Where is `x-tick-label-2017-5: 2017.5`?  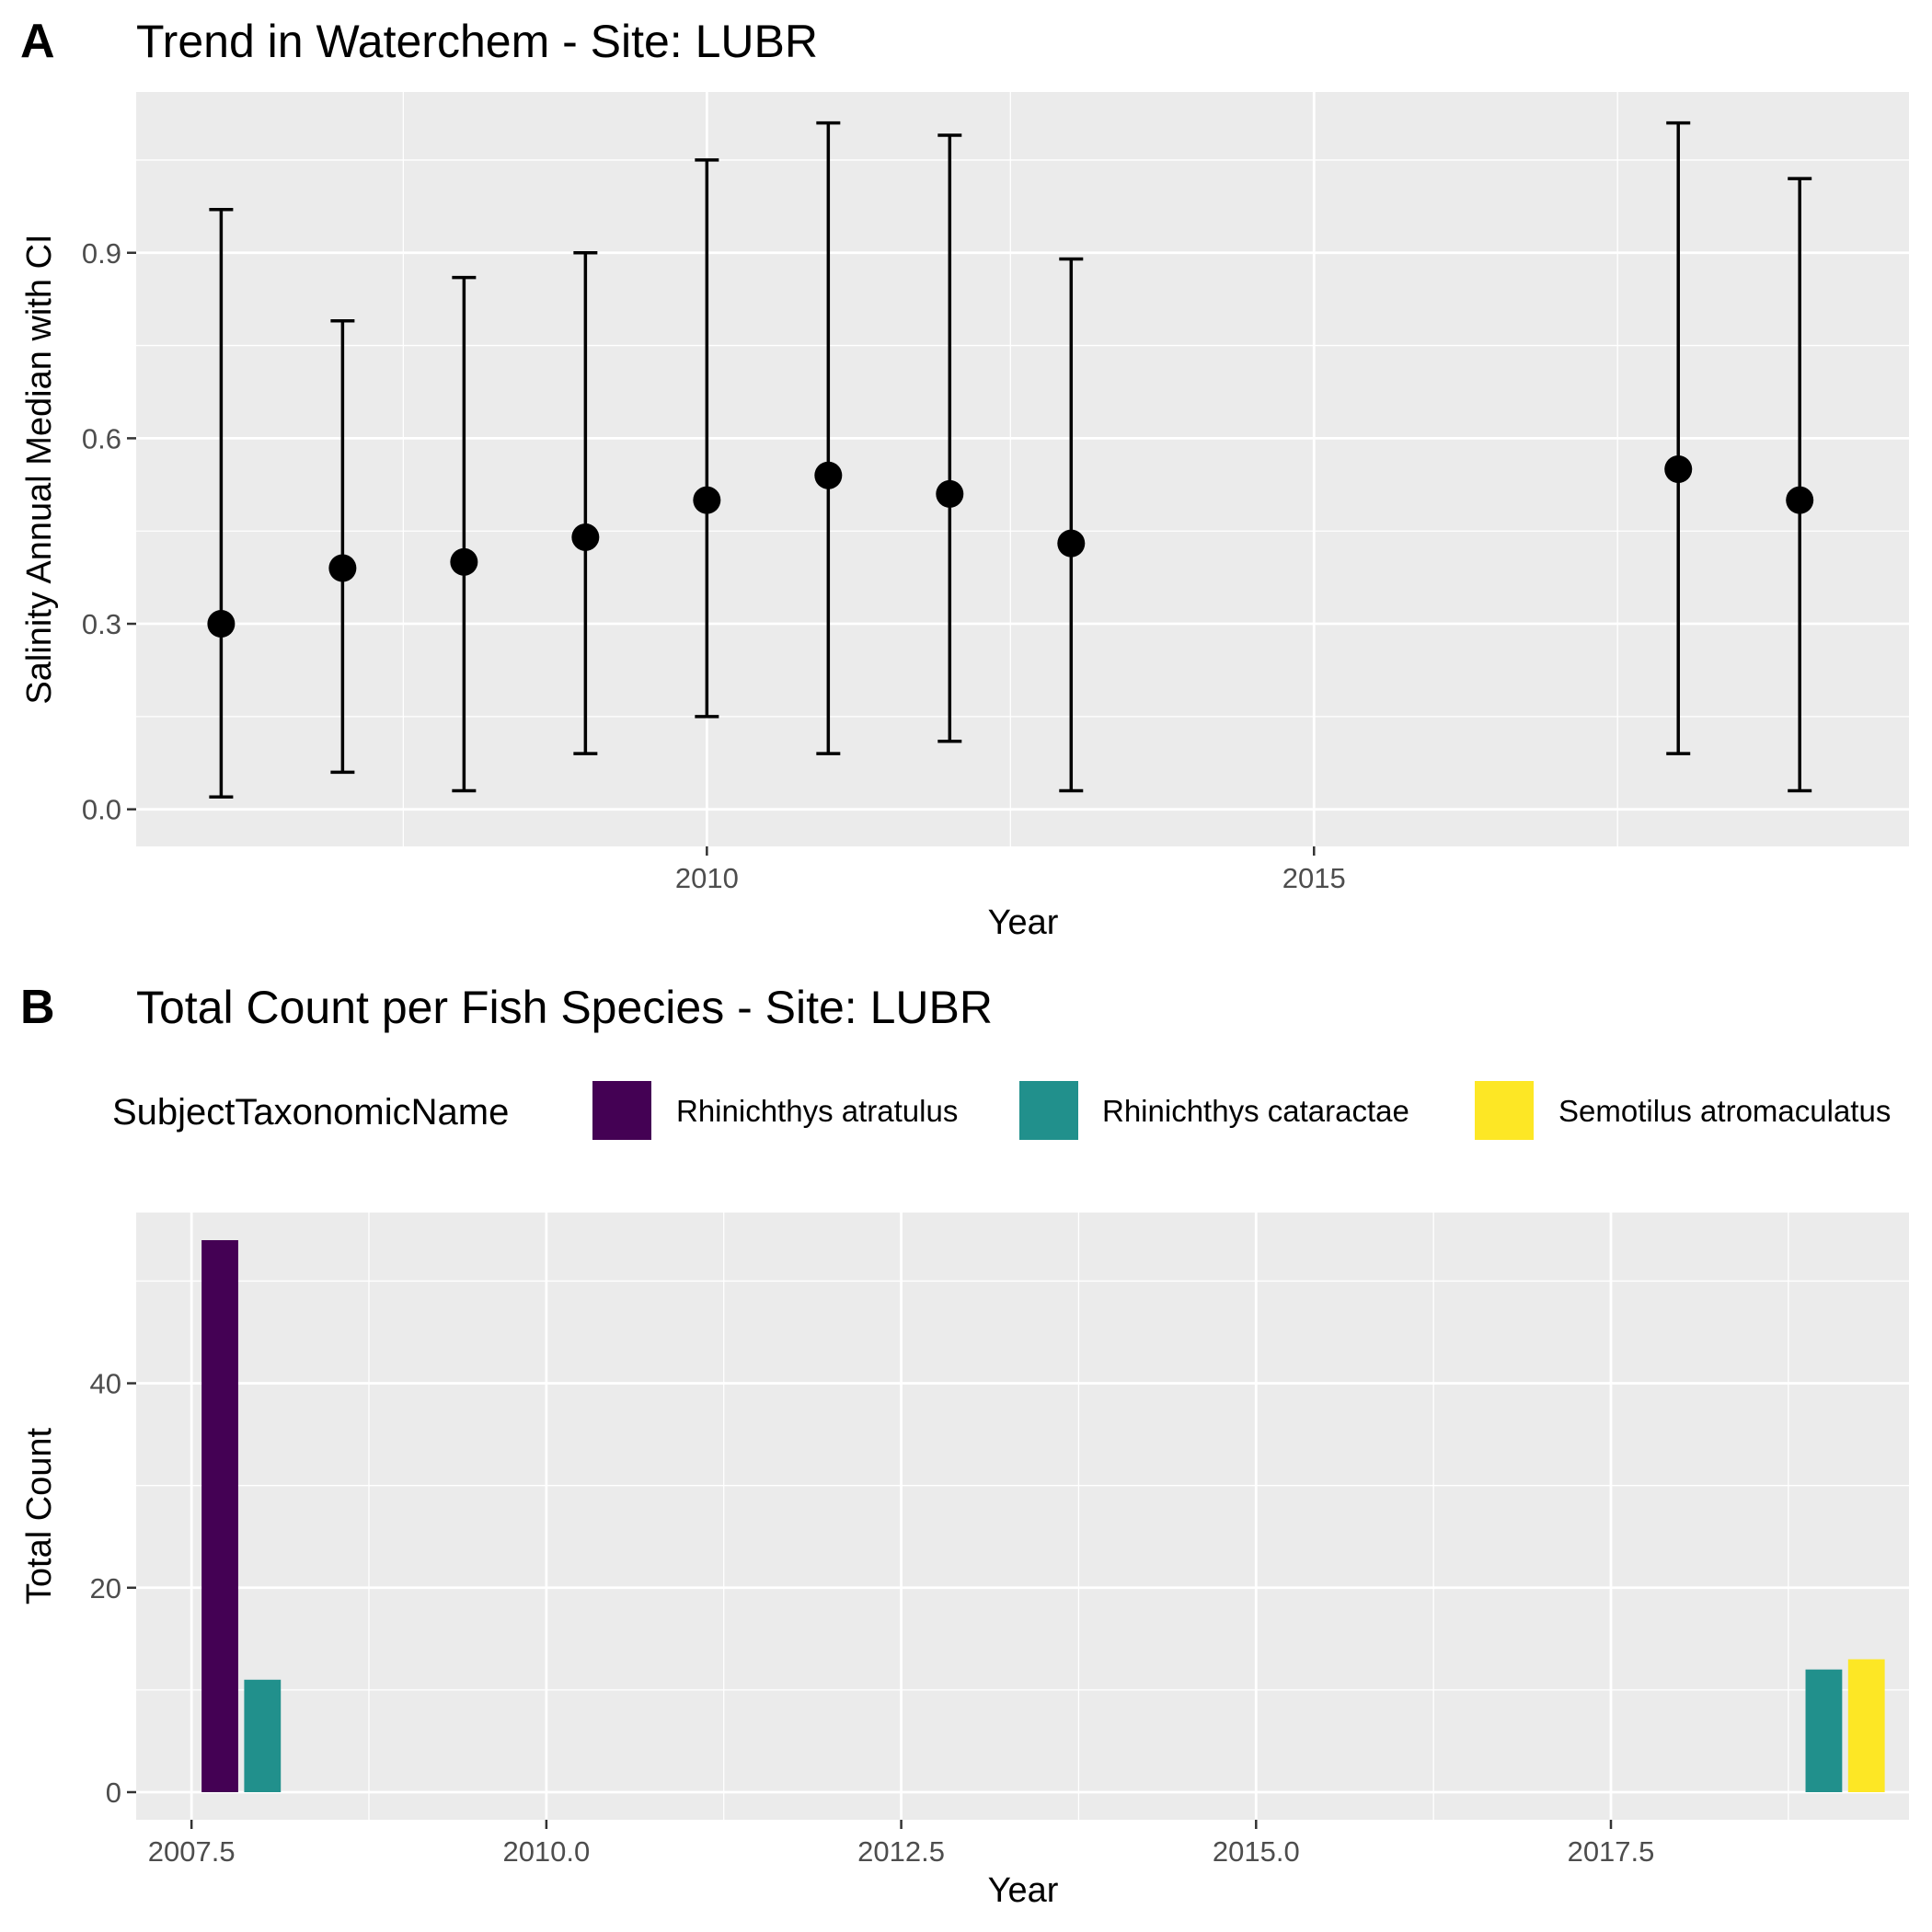 x-tick-label-2017-5: 2017.5 is located at coordinates (1611, 1851).